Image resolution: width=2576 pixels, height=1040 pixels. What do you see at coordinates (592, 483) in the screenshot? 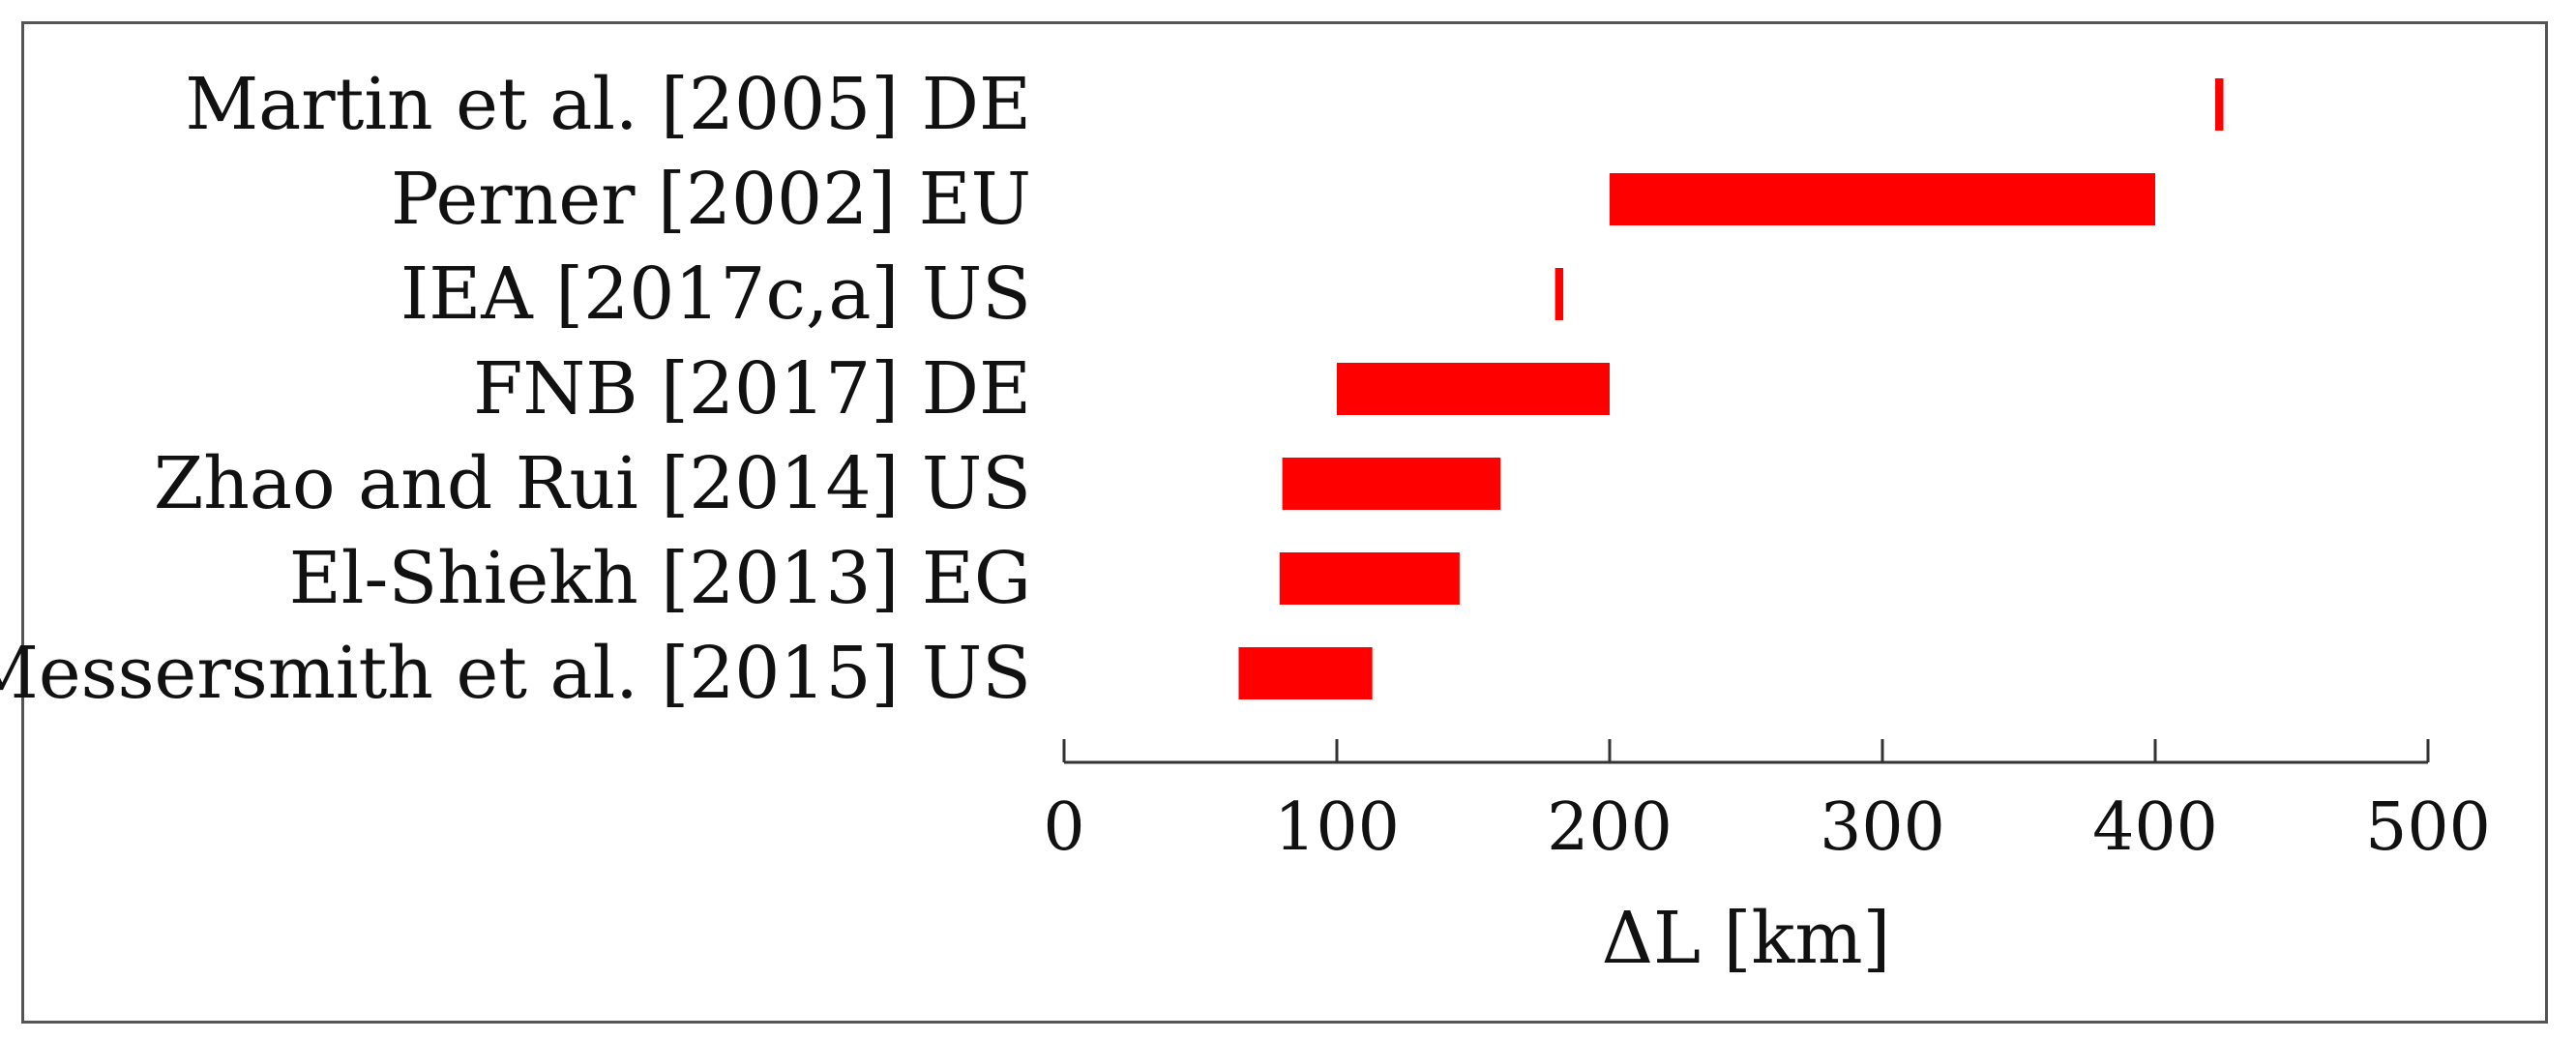
I see `category-label-4: Zhao and Rui [2014] US` at bounding box center [592, 483].